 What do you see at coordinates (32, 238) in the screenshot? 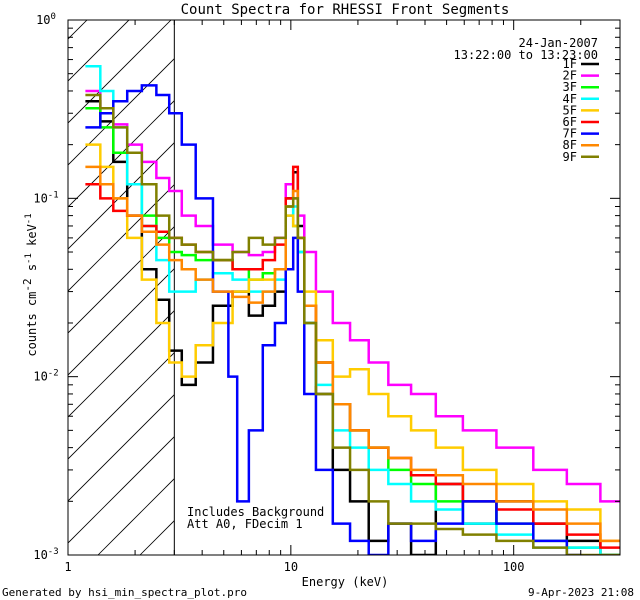
I see `y-label-part-4: keV` at bounding box center [32, 238].